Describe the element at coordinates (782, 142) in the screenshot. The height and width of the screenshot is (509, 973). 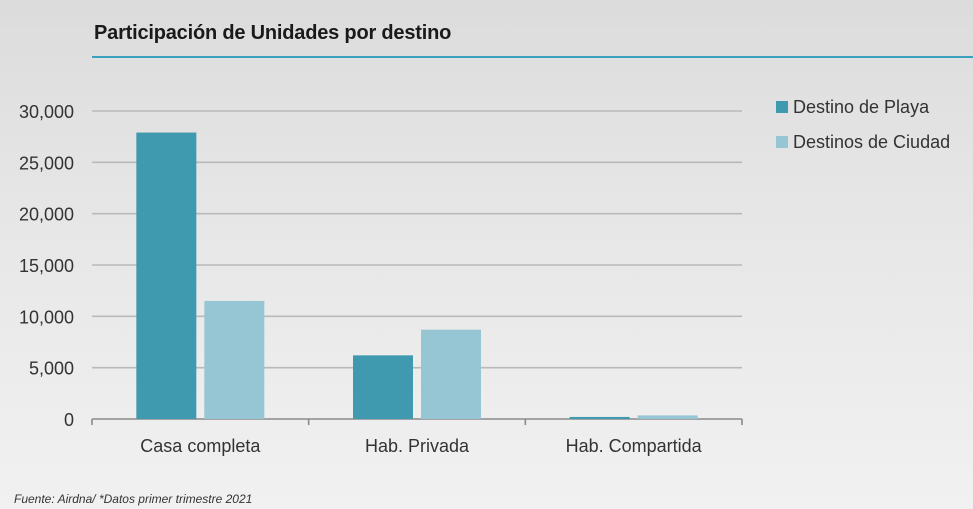
I see `legend-swatch-ciudad` at that location.